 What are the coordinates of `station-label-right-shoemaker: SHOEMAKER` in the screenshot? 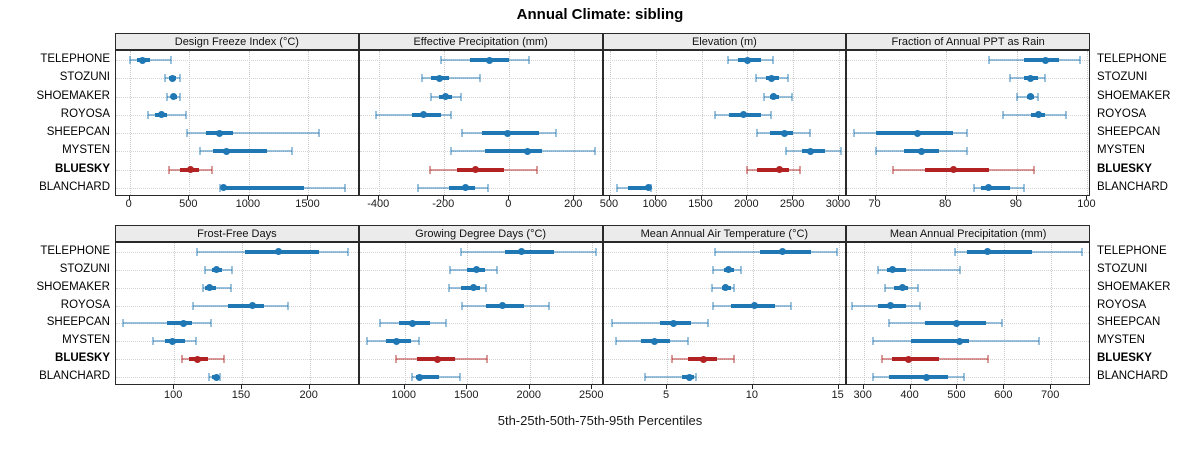 It's located at (1134, 95).